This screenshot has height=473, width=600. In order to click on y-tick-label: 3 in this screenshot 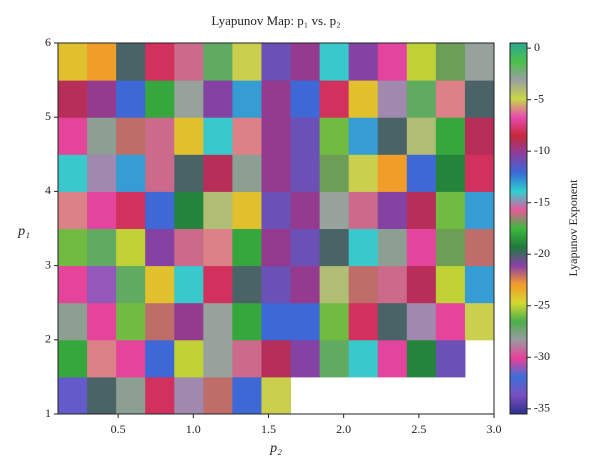, I will do `click(48, 264)`.